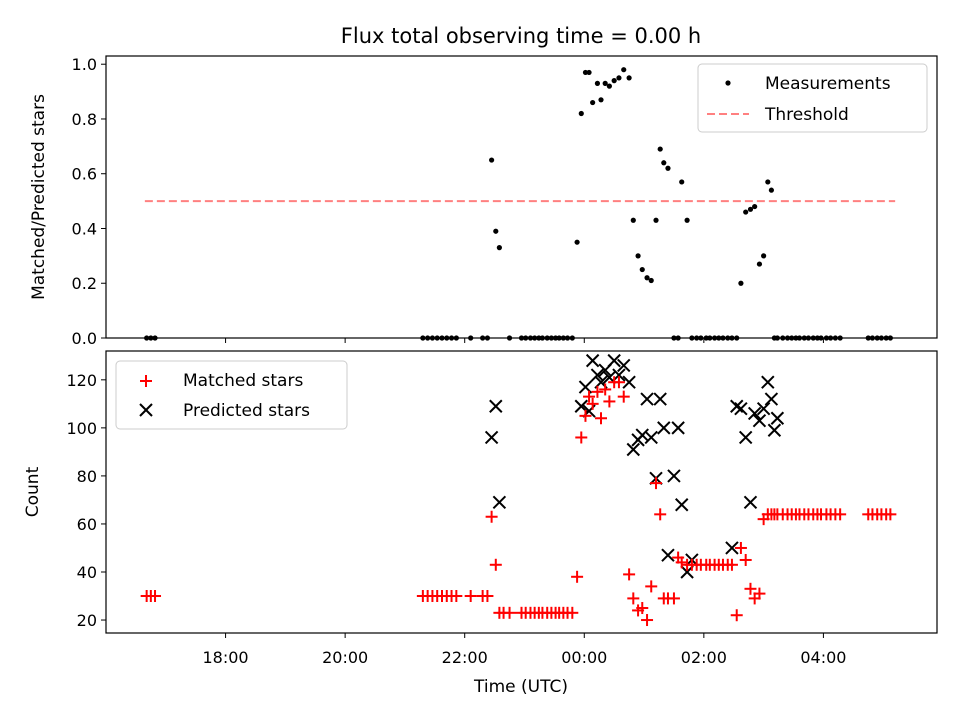  I want to click on x-axis-label: Time (UTC), so click(520, 687).